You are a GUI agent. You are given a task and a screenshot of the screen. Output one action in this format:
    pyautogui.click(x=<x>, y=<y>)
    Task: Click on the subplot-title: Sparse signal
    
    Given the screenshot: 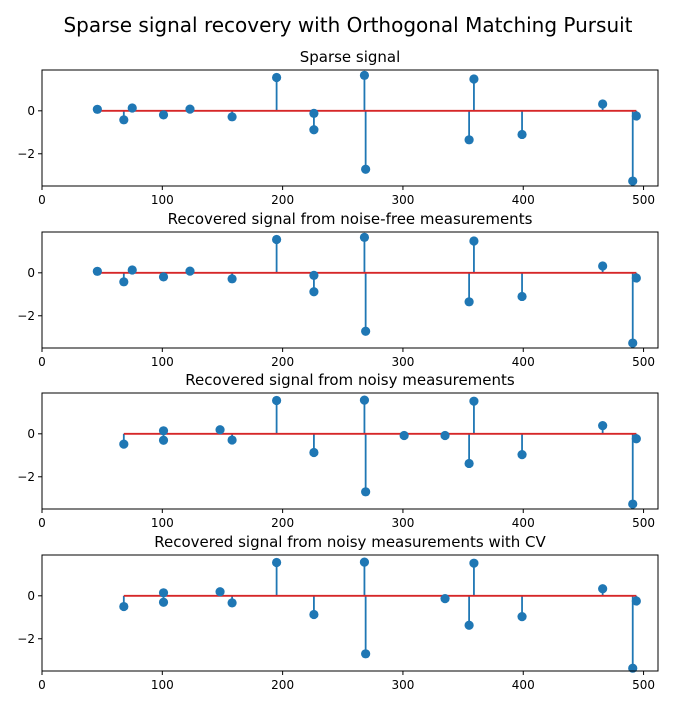 What is the action you would take?
    pyautogui.click(x=350, y=57)
    